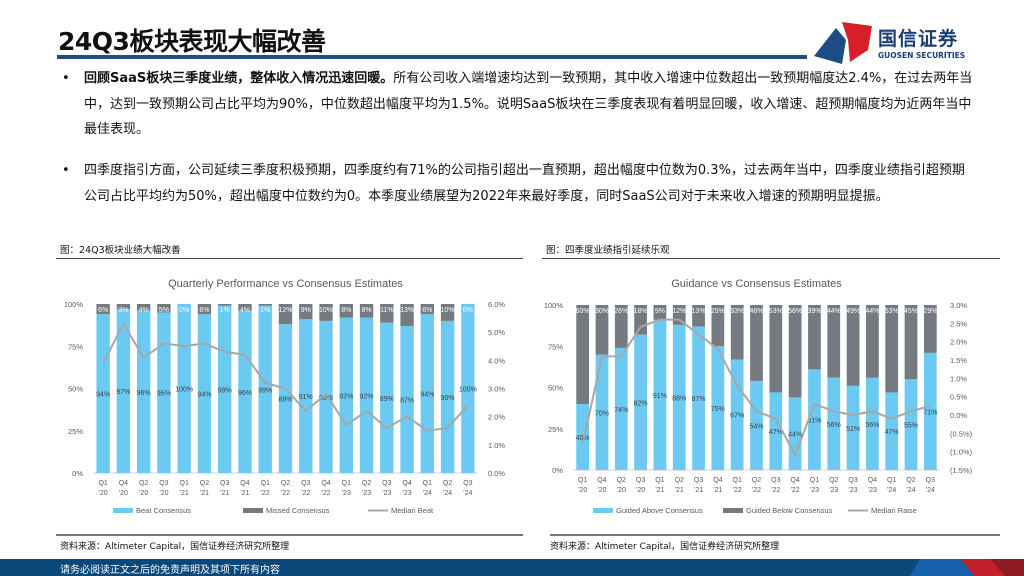  What do you see at coordinates (512, 567) in the screenshot?
I see `footer-bar: 请务必阅读正文之后的免责声明及其项下所有内容` at bounding box center [512, 567].